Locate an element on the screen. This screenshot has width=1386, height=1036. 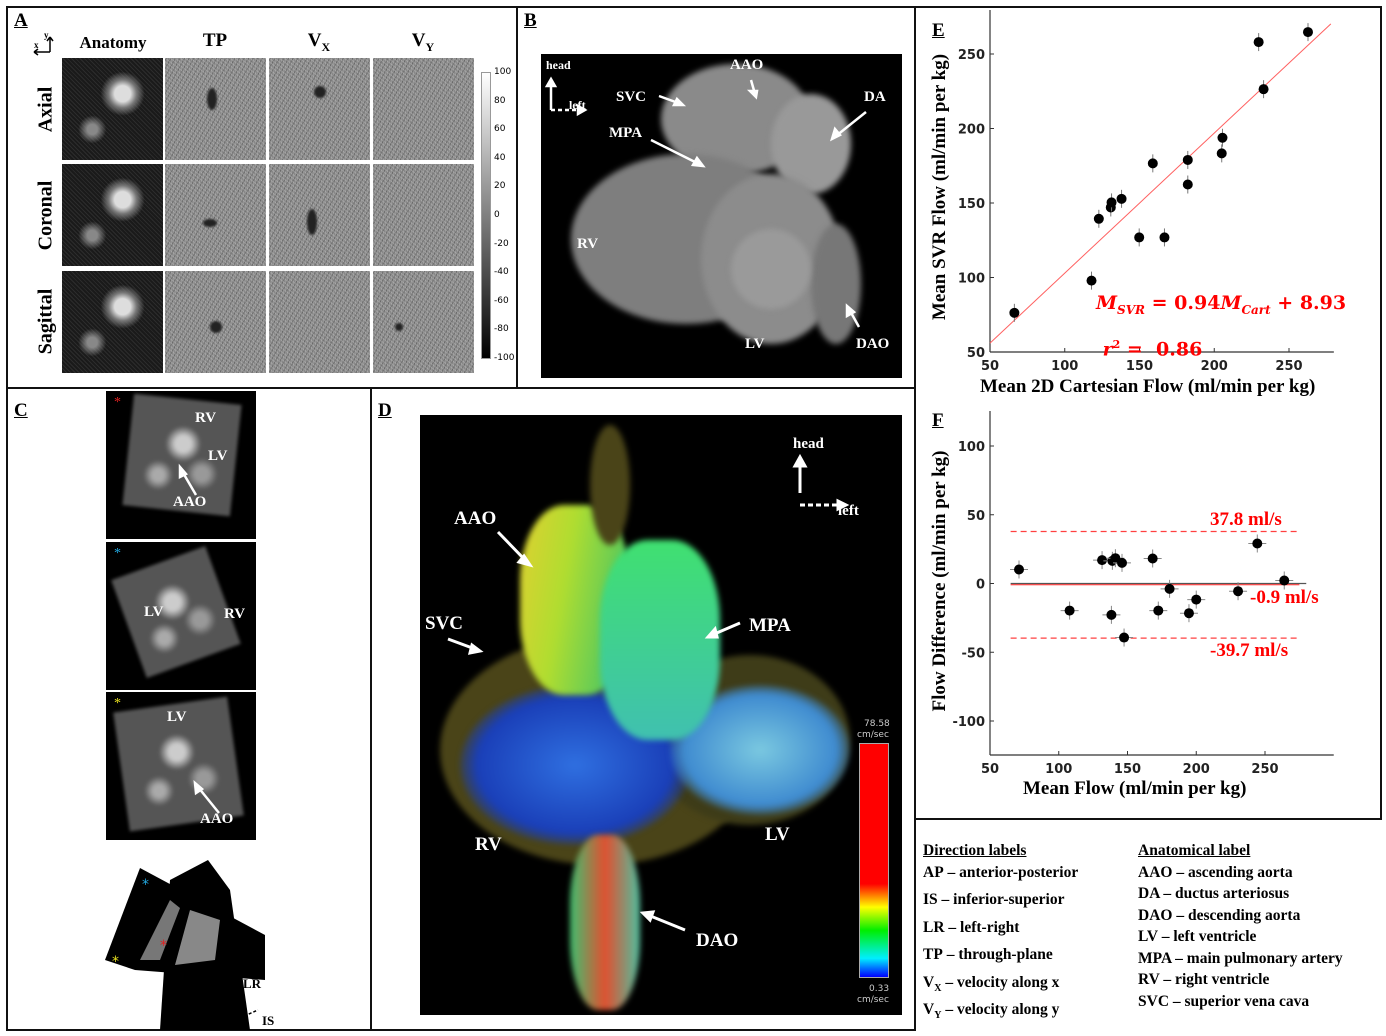
colorbar-tick: -100 is located at coordinates (504, 358).